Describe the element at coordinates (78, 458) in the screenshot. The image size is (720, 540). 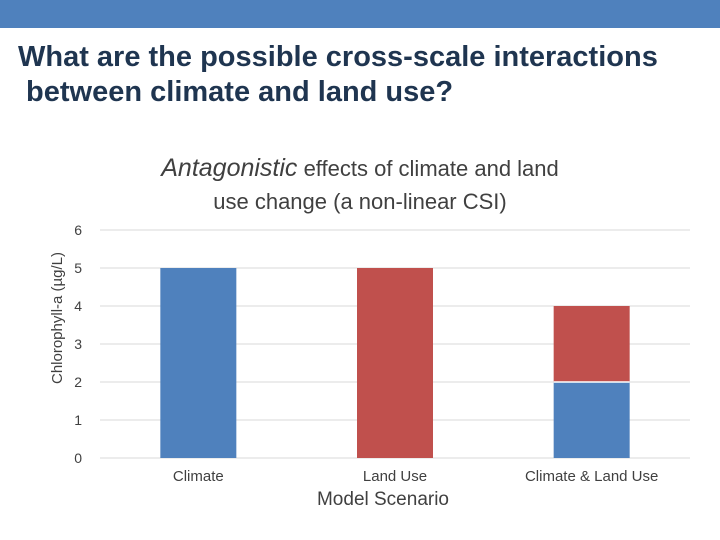
I see `y-tick-label: 0` at that location.